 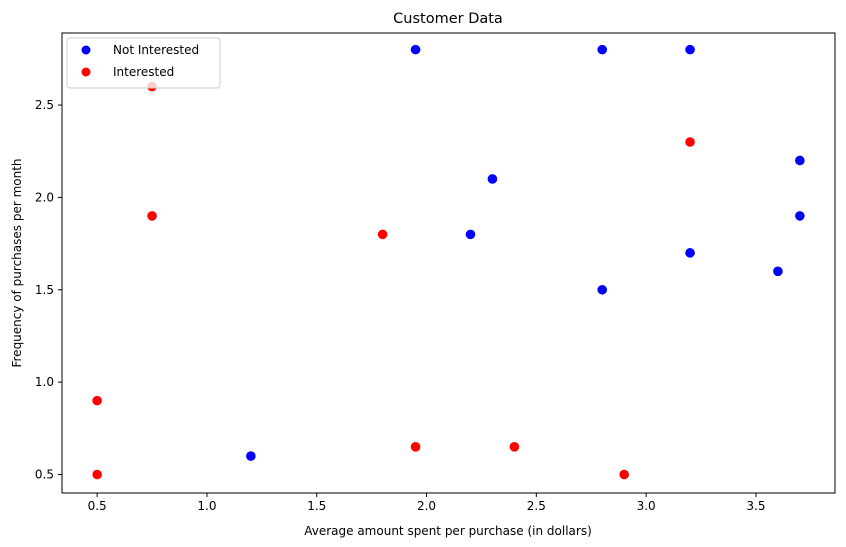 I want to click on legend-marker-not-interested, so click(x=86, y=50).